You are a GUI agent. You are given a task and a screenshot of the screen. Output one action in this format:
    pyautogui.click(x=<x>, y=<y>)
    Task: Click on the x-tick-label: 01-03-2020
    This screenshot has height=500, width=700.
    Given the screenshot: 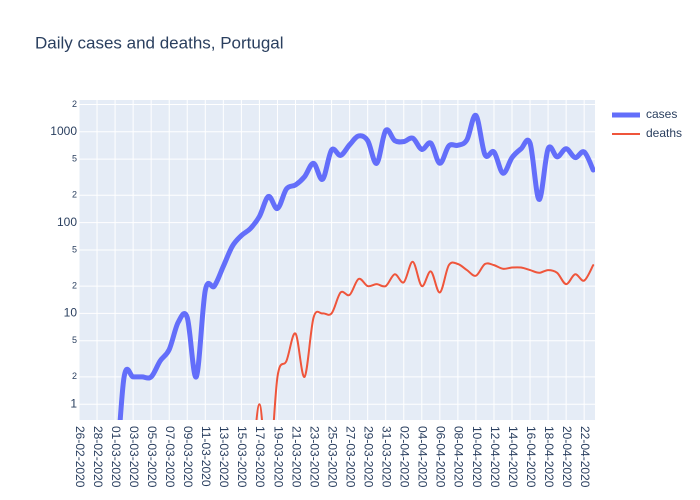 What is the action you would take?
    pyautogui.click(x=116, y=457)
    